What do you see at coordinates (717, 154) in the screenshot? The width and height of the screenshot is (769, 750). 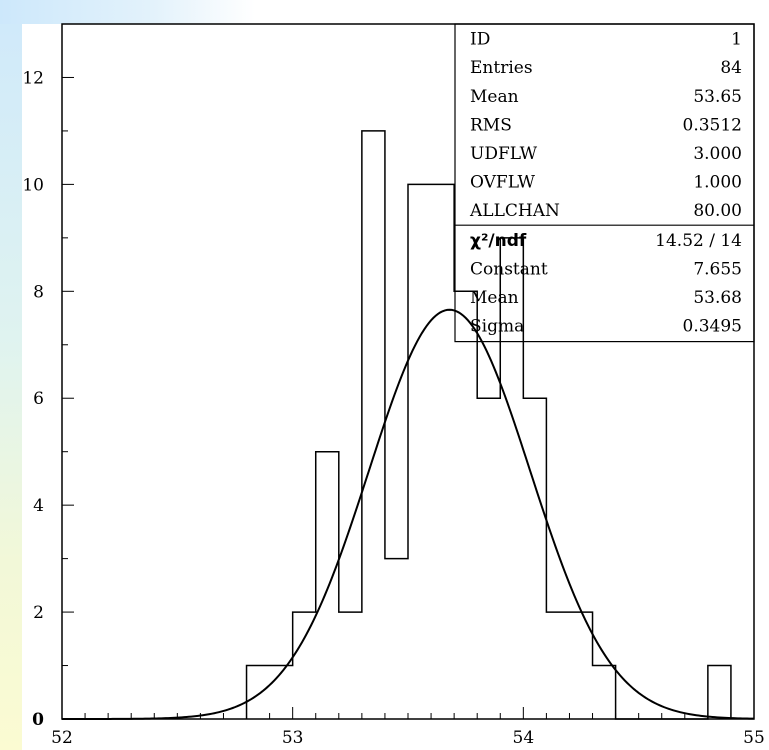 I see `stats-value: 3.000` at bounding box center [717, 154].